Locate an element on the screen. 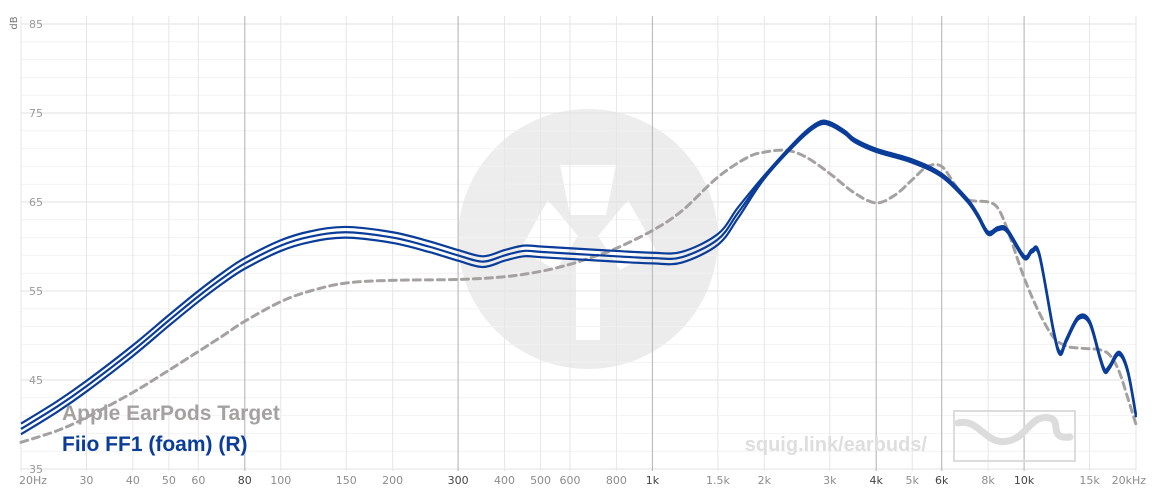 The height and width of the screenshot is (500, 1157). y-tick-label: 35 is located at coordinates (36, 469).